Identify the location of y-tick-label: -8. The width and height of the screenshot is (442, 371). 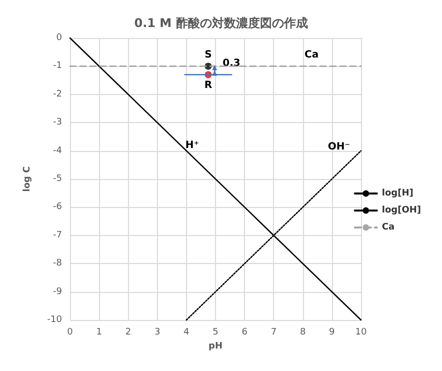
(57, 263).